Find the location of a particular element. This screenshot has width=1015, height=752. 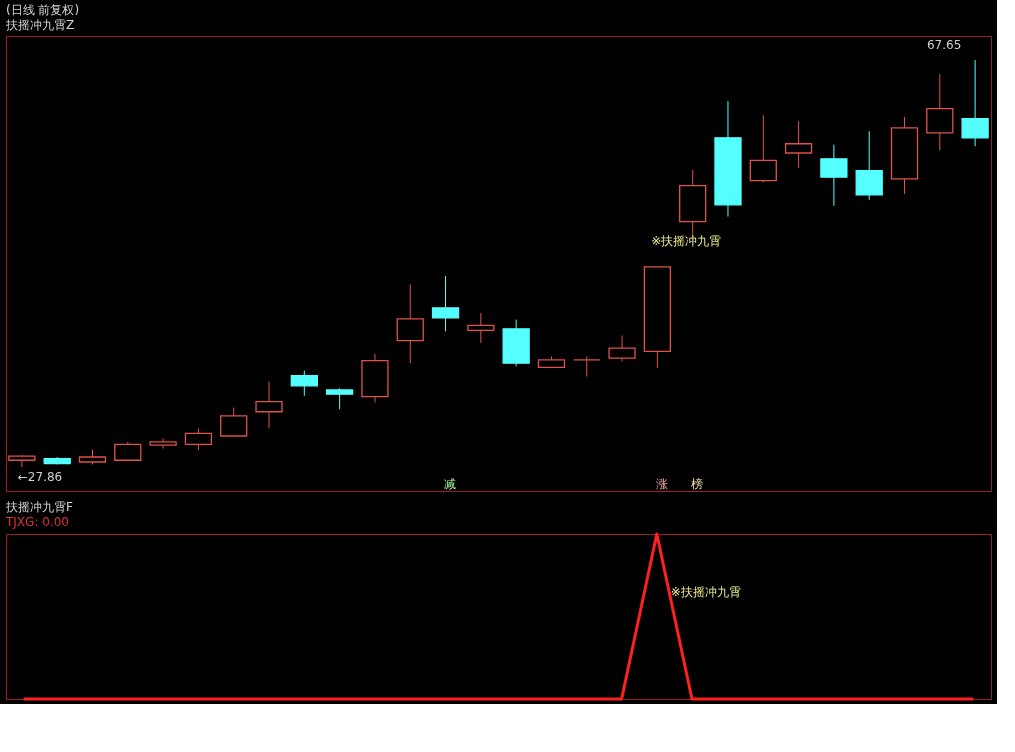

chart-title: 扶摇冲九霄F is located at coordinates (39, 506).